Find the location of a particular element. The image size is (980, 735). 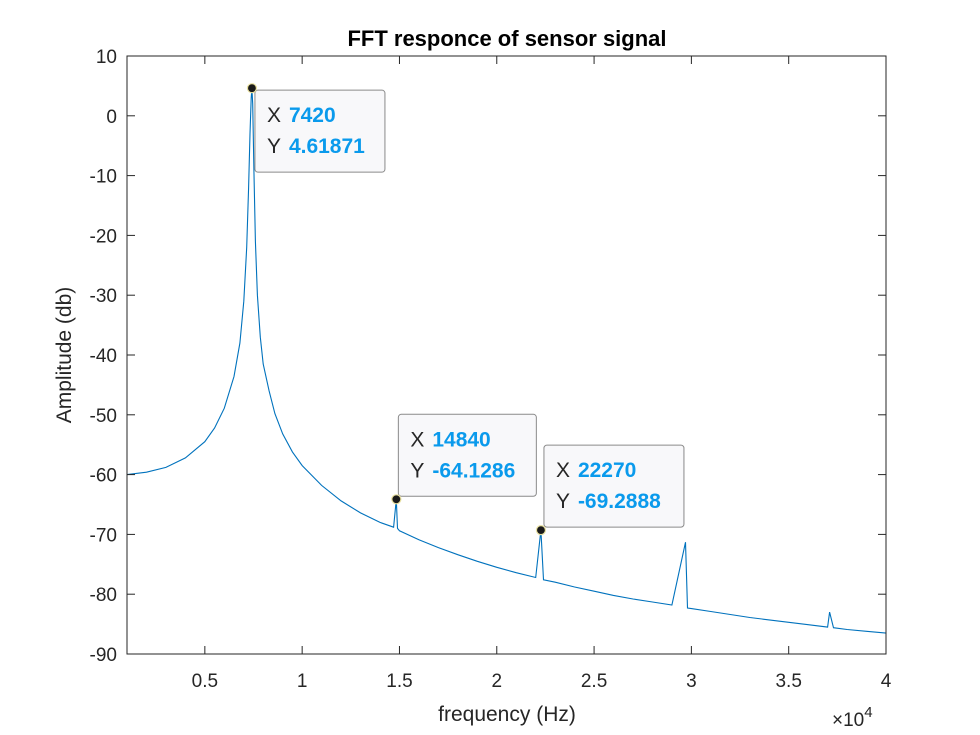

datatip: X 14840 Y -64.1286 is located at coordinates (464, 459).